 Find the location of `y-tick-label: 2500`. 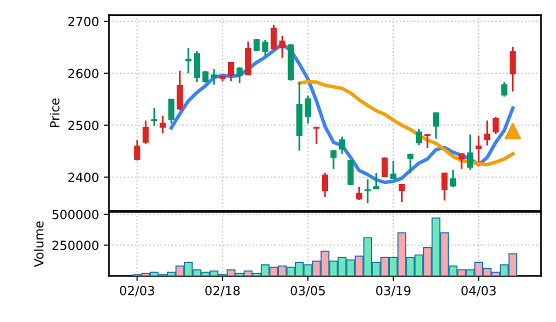

y-tick-label: 2500 is located at coordinates (83, 125).